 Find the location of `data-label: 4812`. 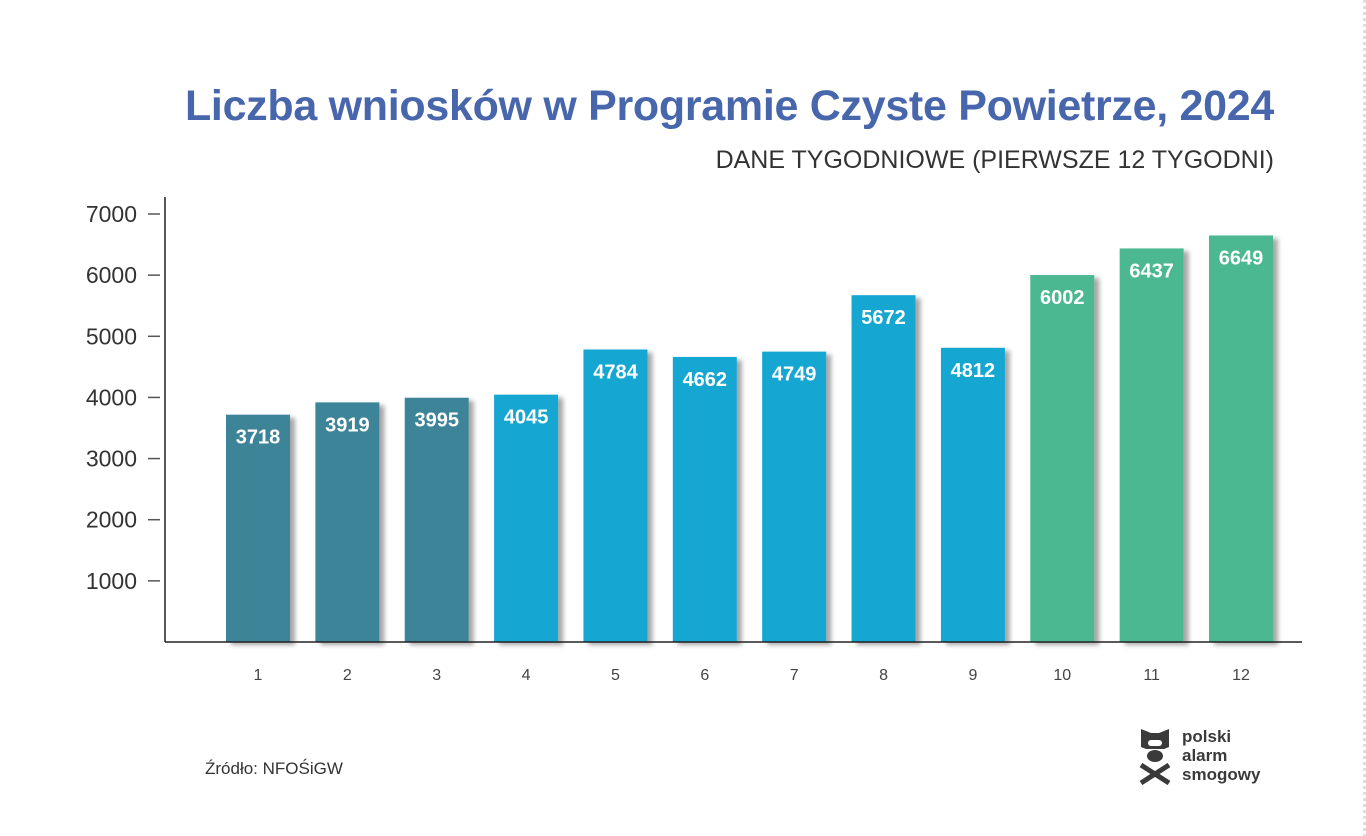

data-label: 4812 is located at coordinates (973, 371).